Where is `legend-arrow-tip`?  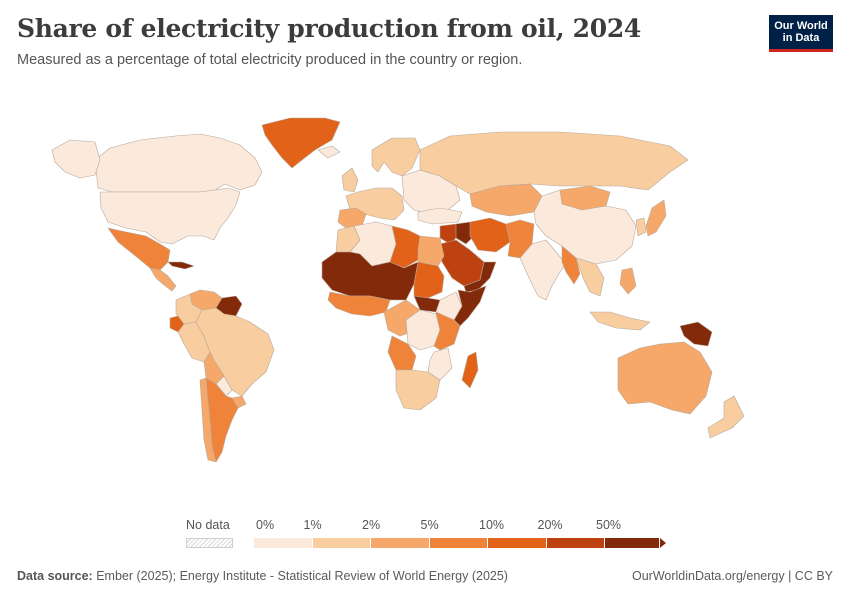
legend-arrow-tip is located at coordinates (662, 543).